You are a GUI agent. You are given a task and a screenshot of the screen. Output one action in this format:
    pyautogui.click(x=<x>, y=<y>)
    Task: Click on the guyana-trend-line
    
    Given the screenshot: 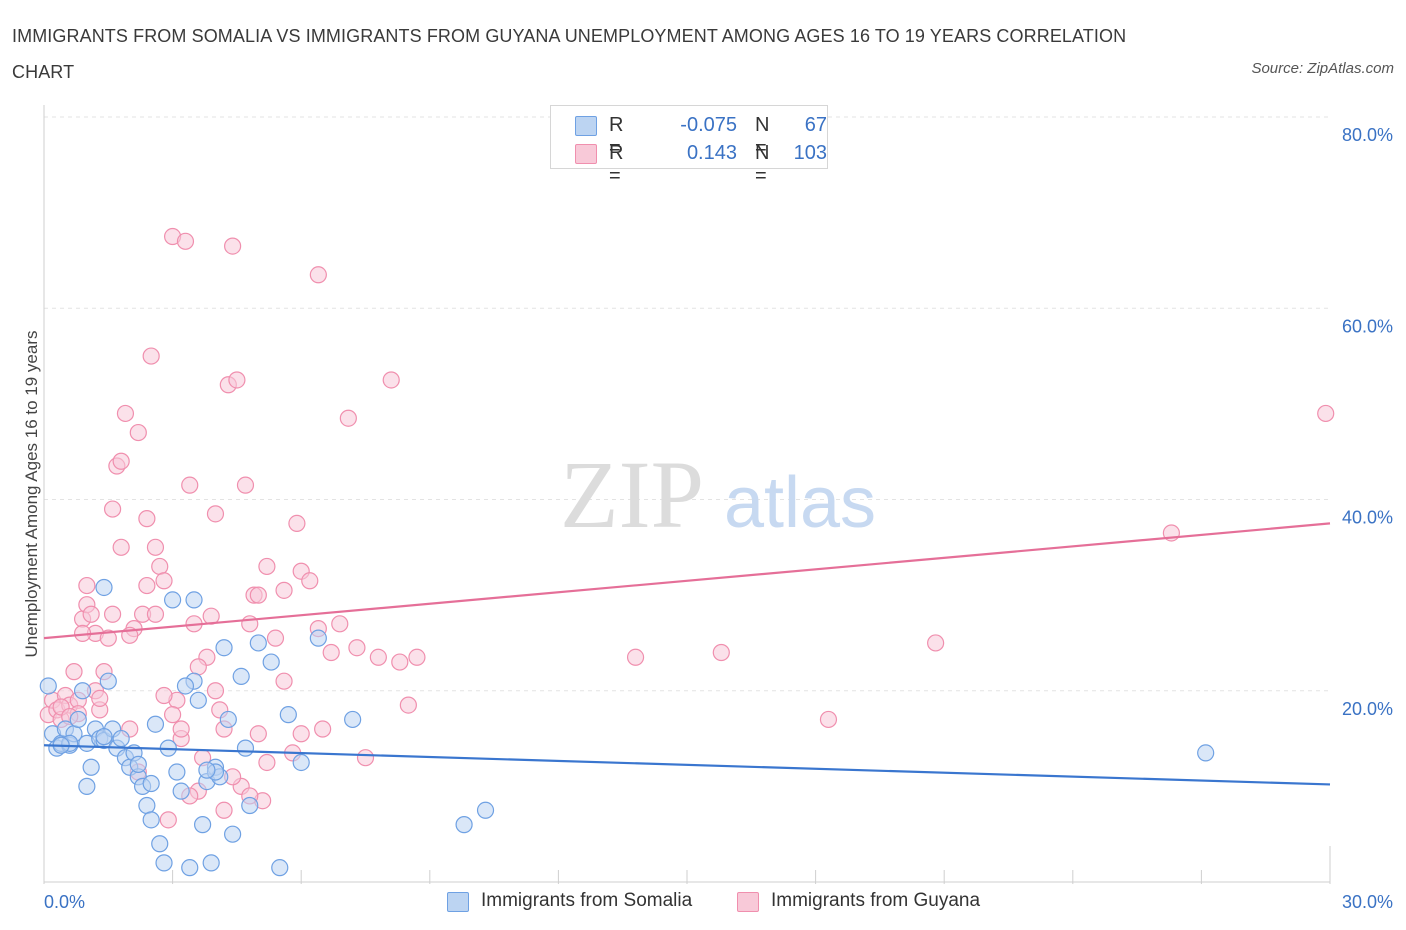 What is the action you would take?
    pyautogui.click(x=687, y=581)
    